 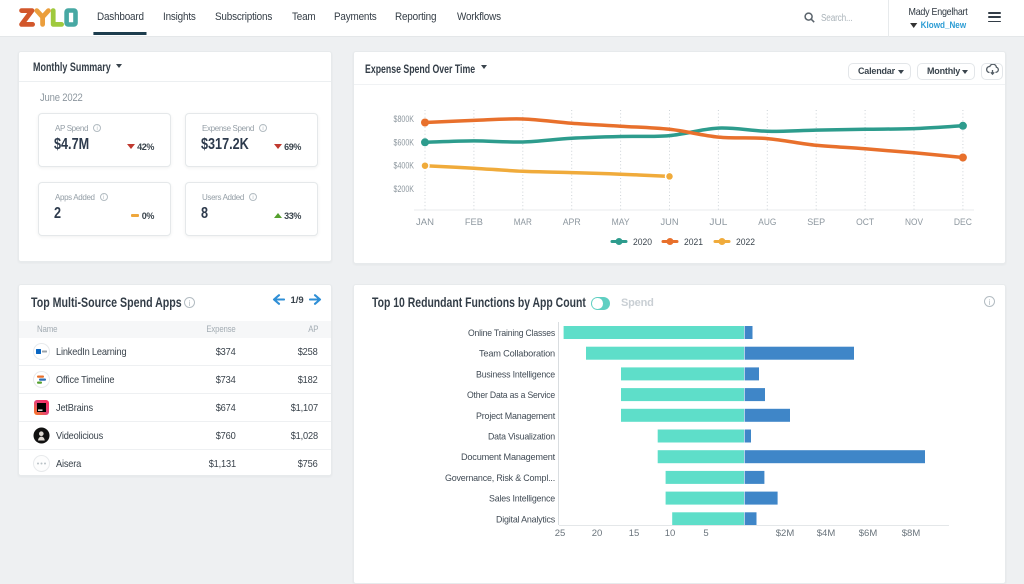 I want to click on svg-text: 10, so click(x=670, y=533).